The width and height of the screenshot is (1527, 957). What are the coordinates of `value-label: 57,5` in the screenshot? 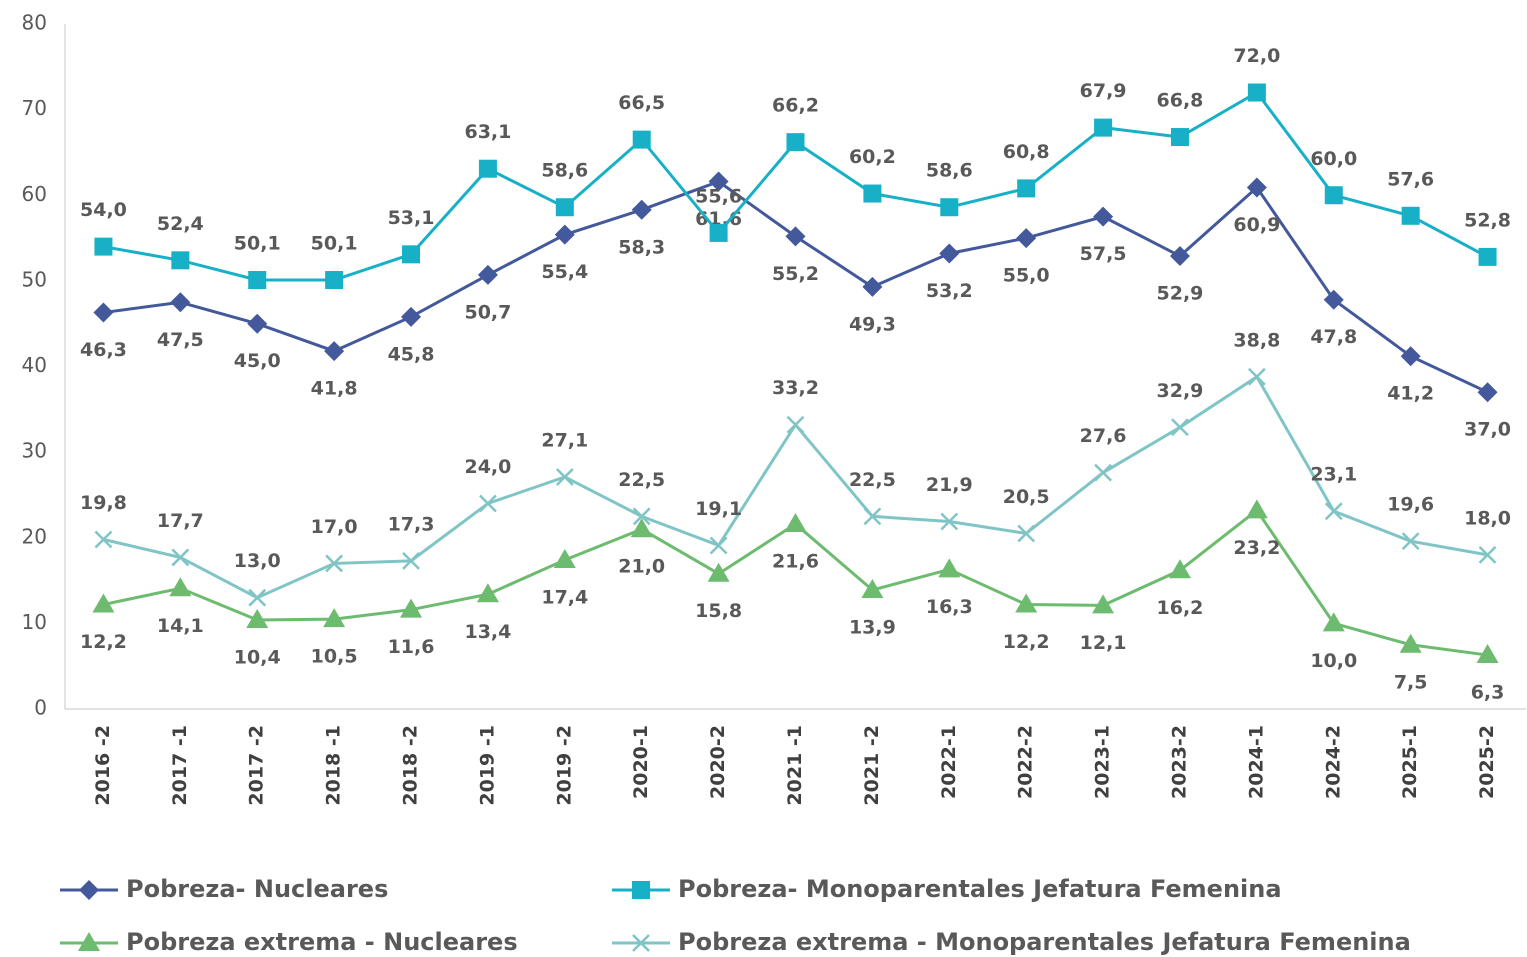 It's located at (1103, 254).